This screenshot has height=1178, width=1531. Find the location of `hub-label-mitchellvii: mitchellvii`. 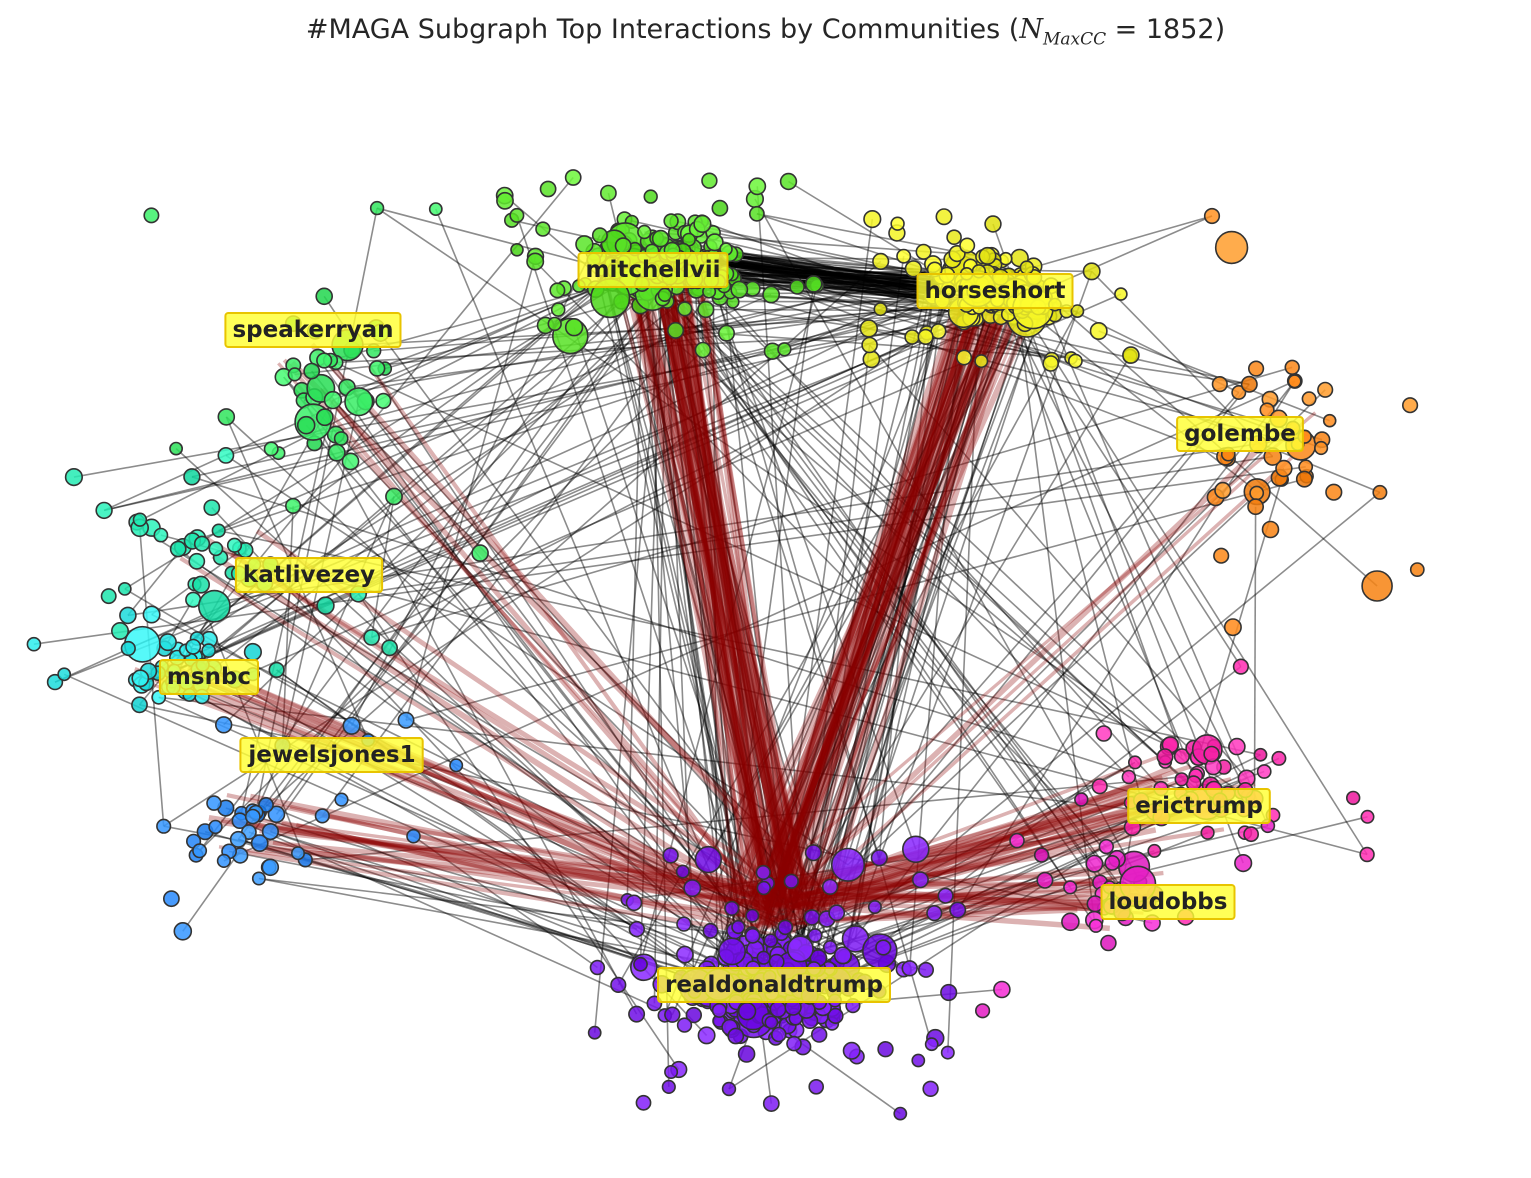

hub-label-mitchellvii: mitchellvii is located at coordinates (653, 270).